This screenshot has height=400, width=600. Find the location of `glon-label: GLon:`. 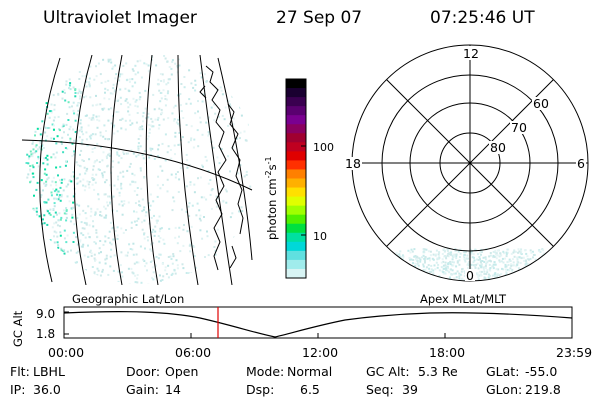

glon-label: GLon: is located at coordinates (504, 389).